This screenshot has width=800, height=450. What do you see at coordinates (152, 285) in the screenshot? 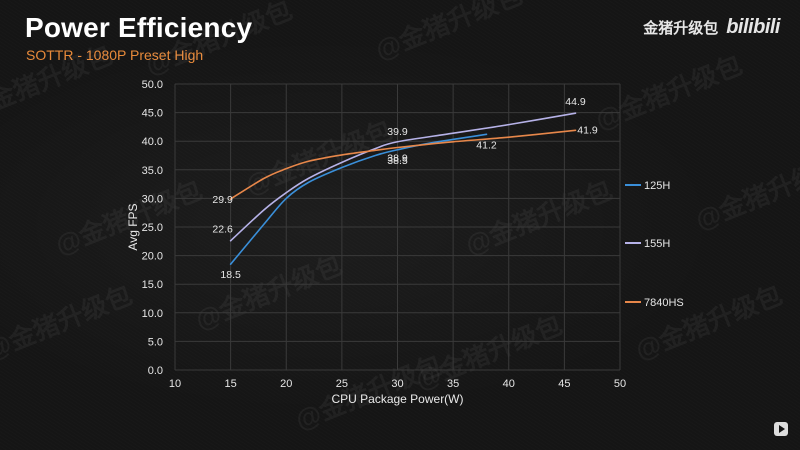
I see `y-tick-label: 15.0` at bounding box center [152, 285].